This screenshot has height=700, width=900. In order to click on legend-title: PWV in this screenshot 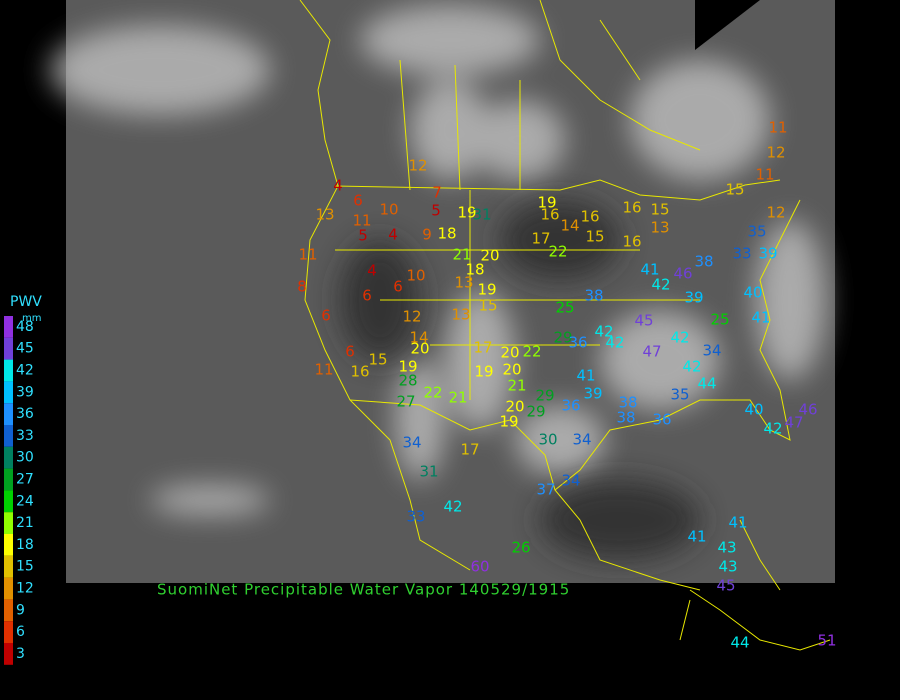, I will do `click(26, 302)`.